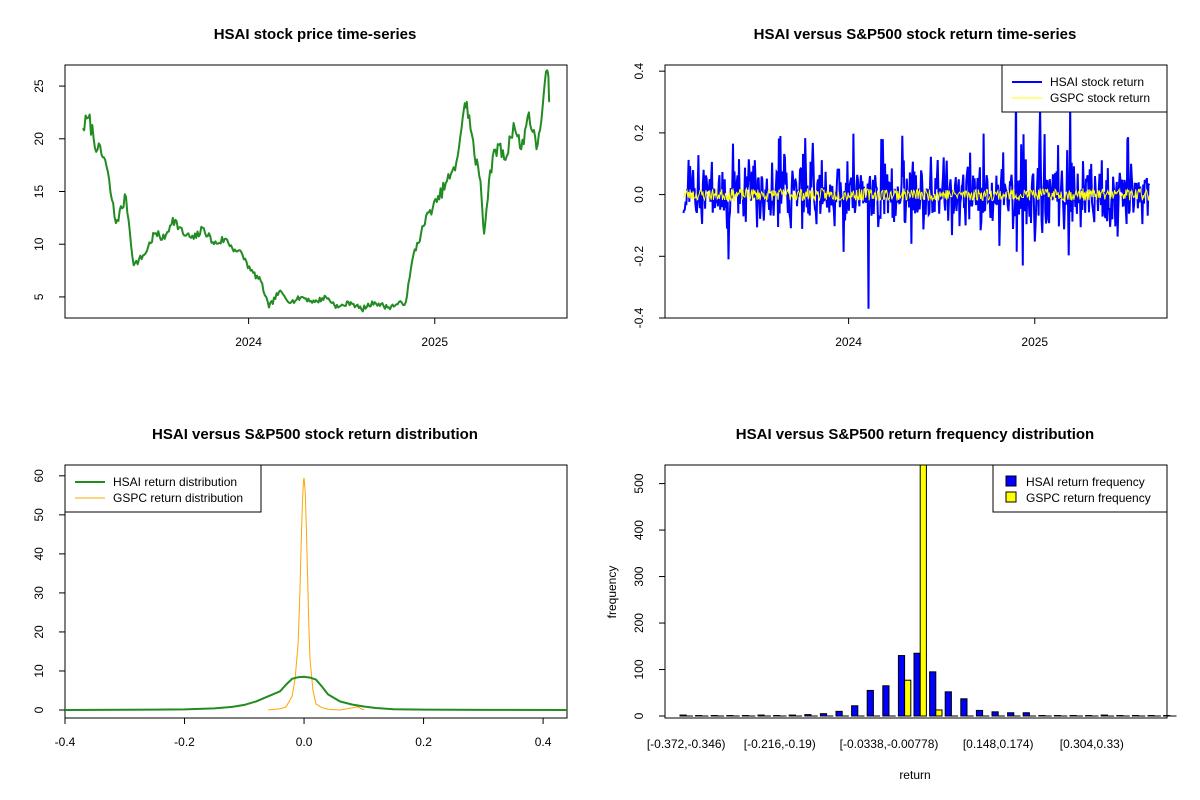 The width and height of the screenshot is (1200, 800). Describe the element at coordinates (1011, 481) in the screenshot. I see `legend-hsai-freq-swatch` at that location.